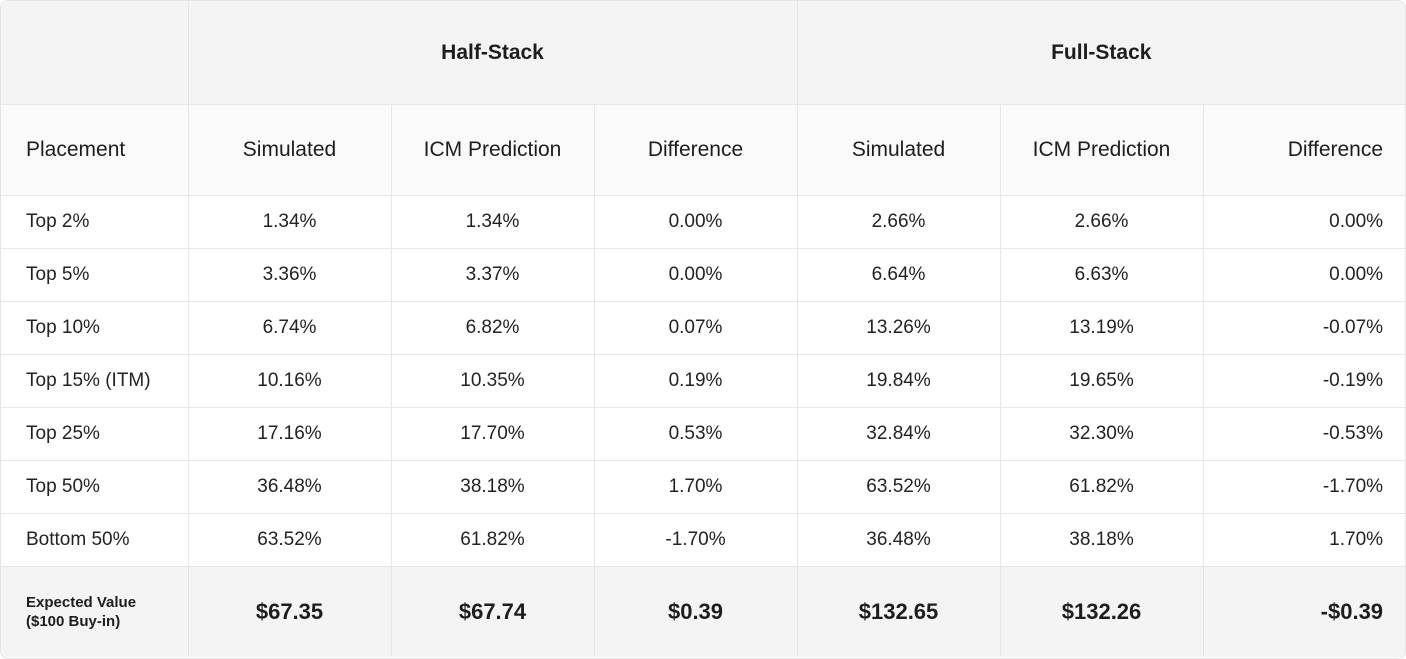 The image size is (1406, 659). Describe the element at coordinates (1304, 381) in the screenshot. I see `full-difference-cell: -0.19%` at that location.